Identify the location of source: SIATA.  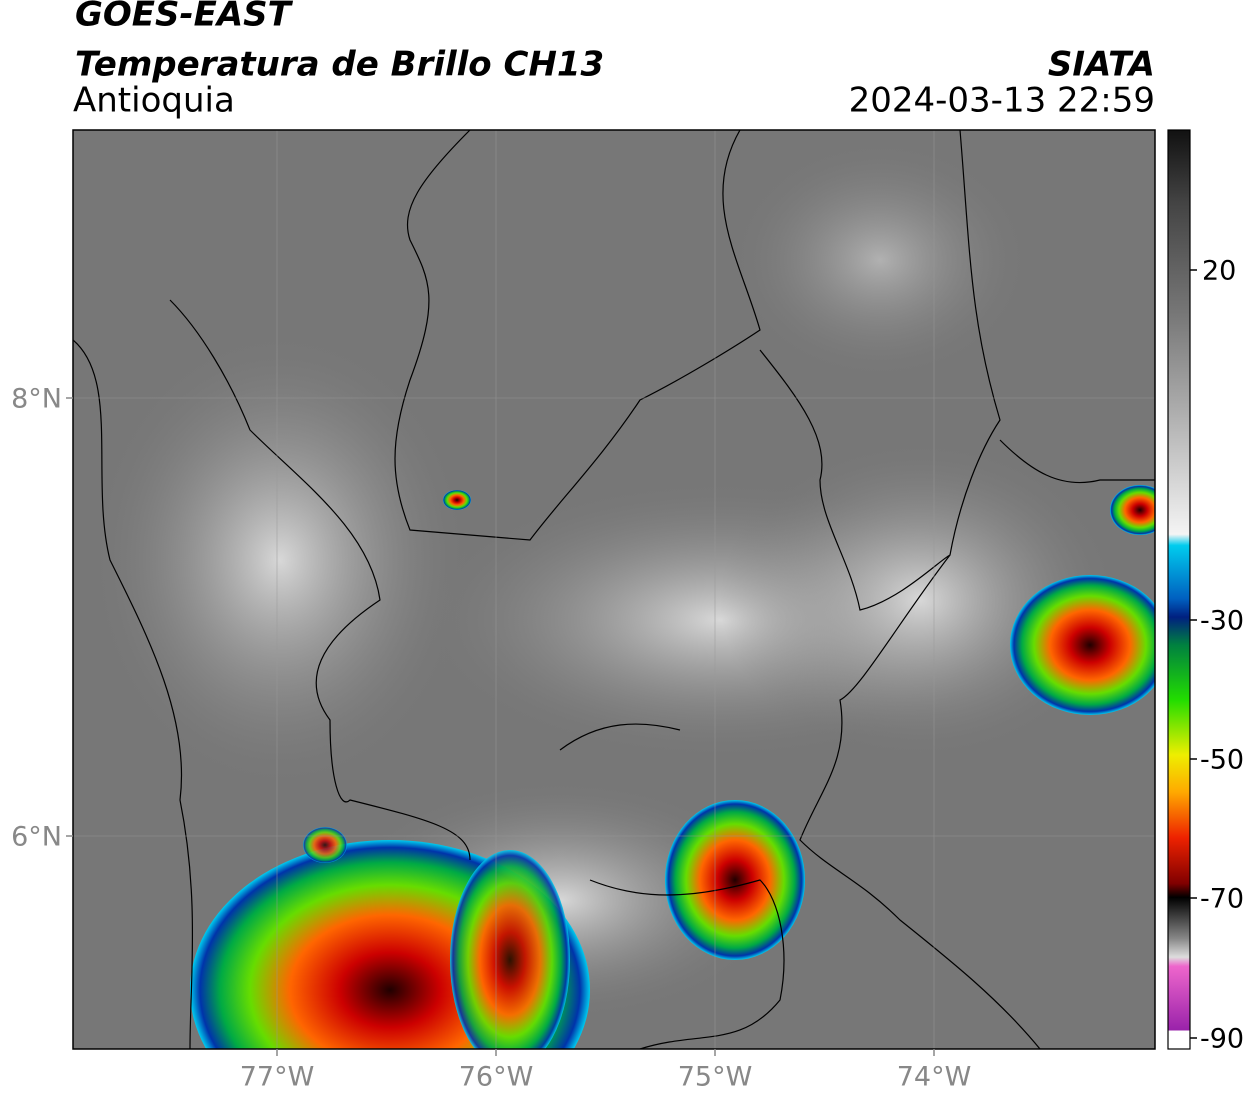
(1101, 65).